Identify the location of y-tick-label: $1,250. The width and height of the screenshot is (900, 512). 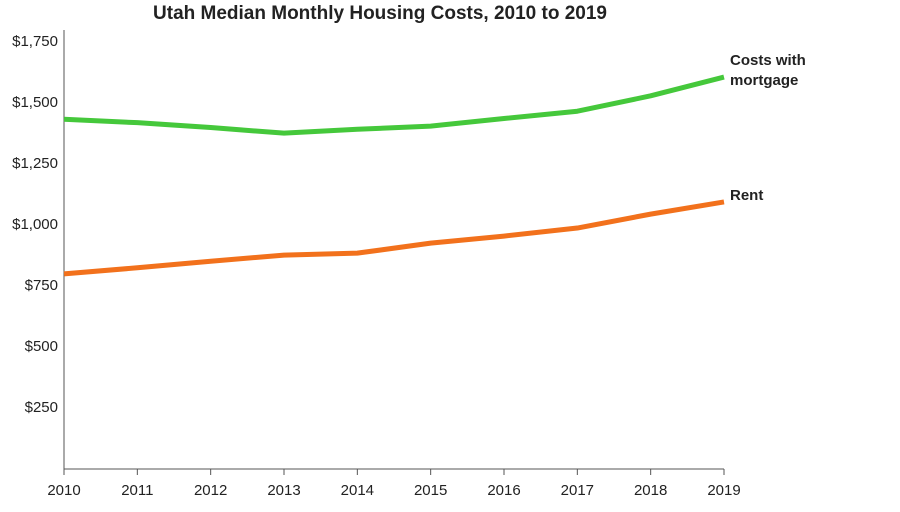
(35, 163).